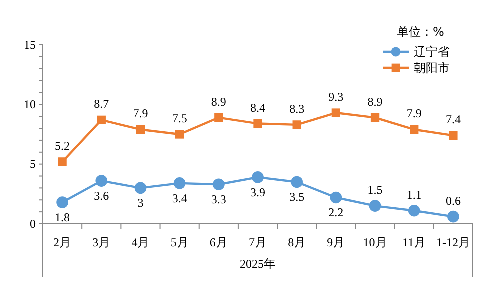 The image size is (492, 282). What do you see at coordinates (33, 164) in the screenshot?
I see `y-tick-label: 5` at bounding box center [33, 164].